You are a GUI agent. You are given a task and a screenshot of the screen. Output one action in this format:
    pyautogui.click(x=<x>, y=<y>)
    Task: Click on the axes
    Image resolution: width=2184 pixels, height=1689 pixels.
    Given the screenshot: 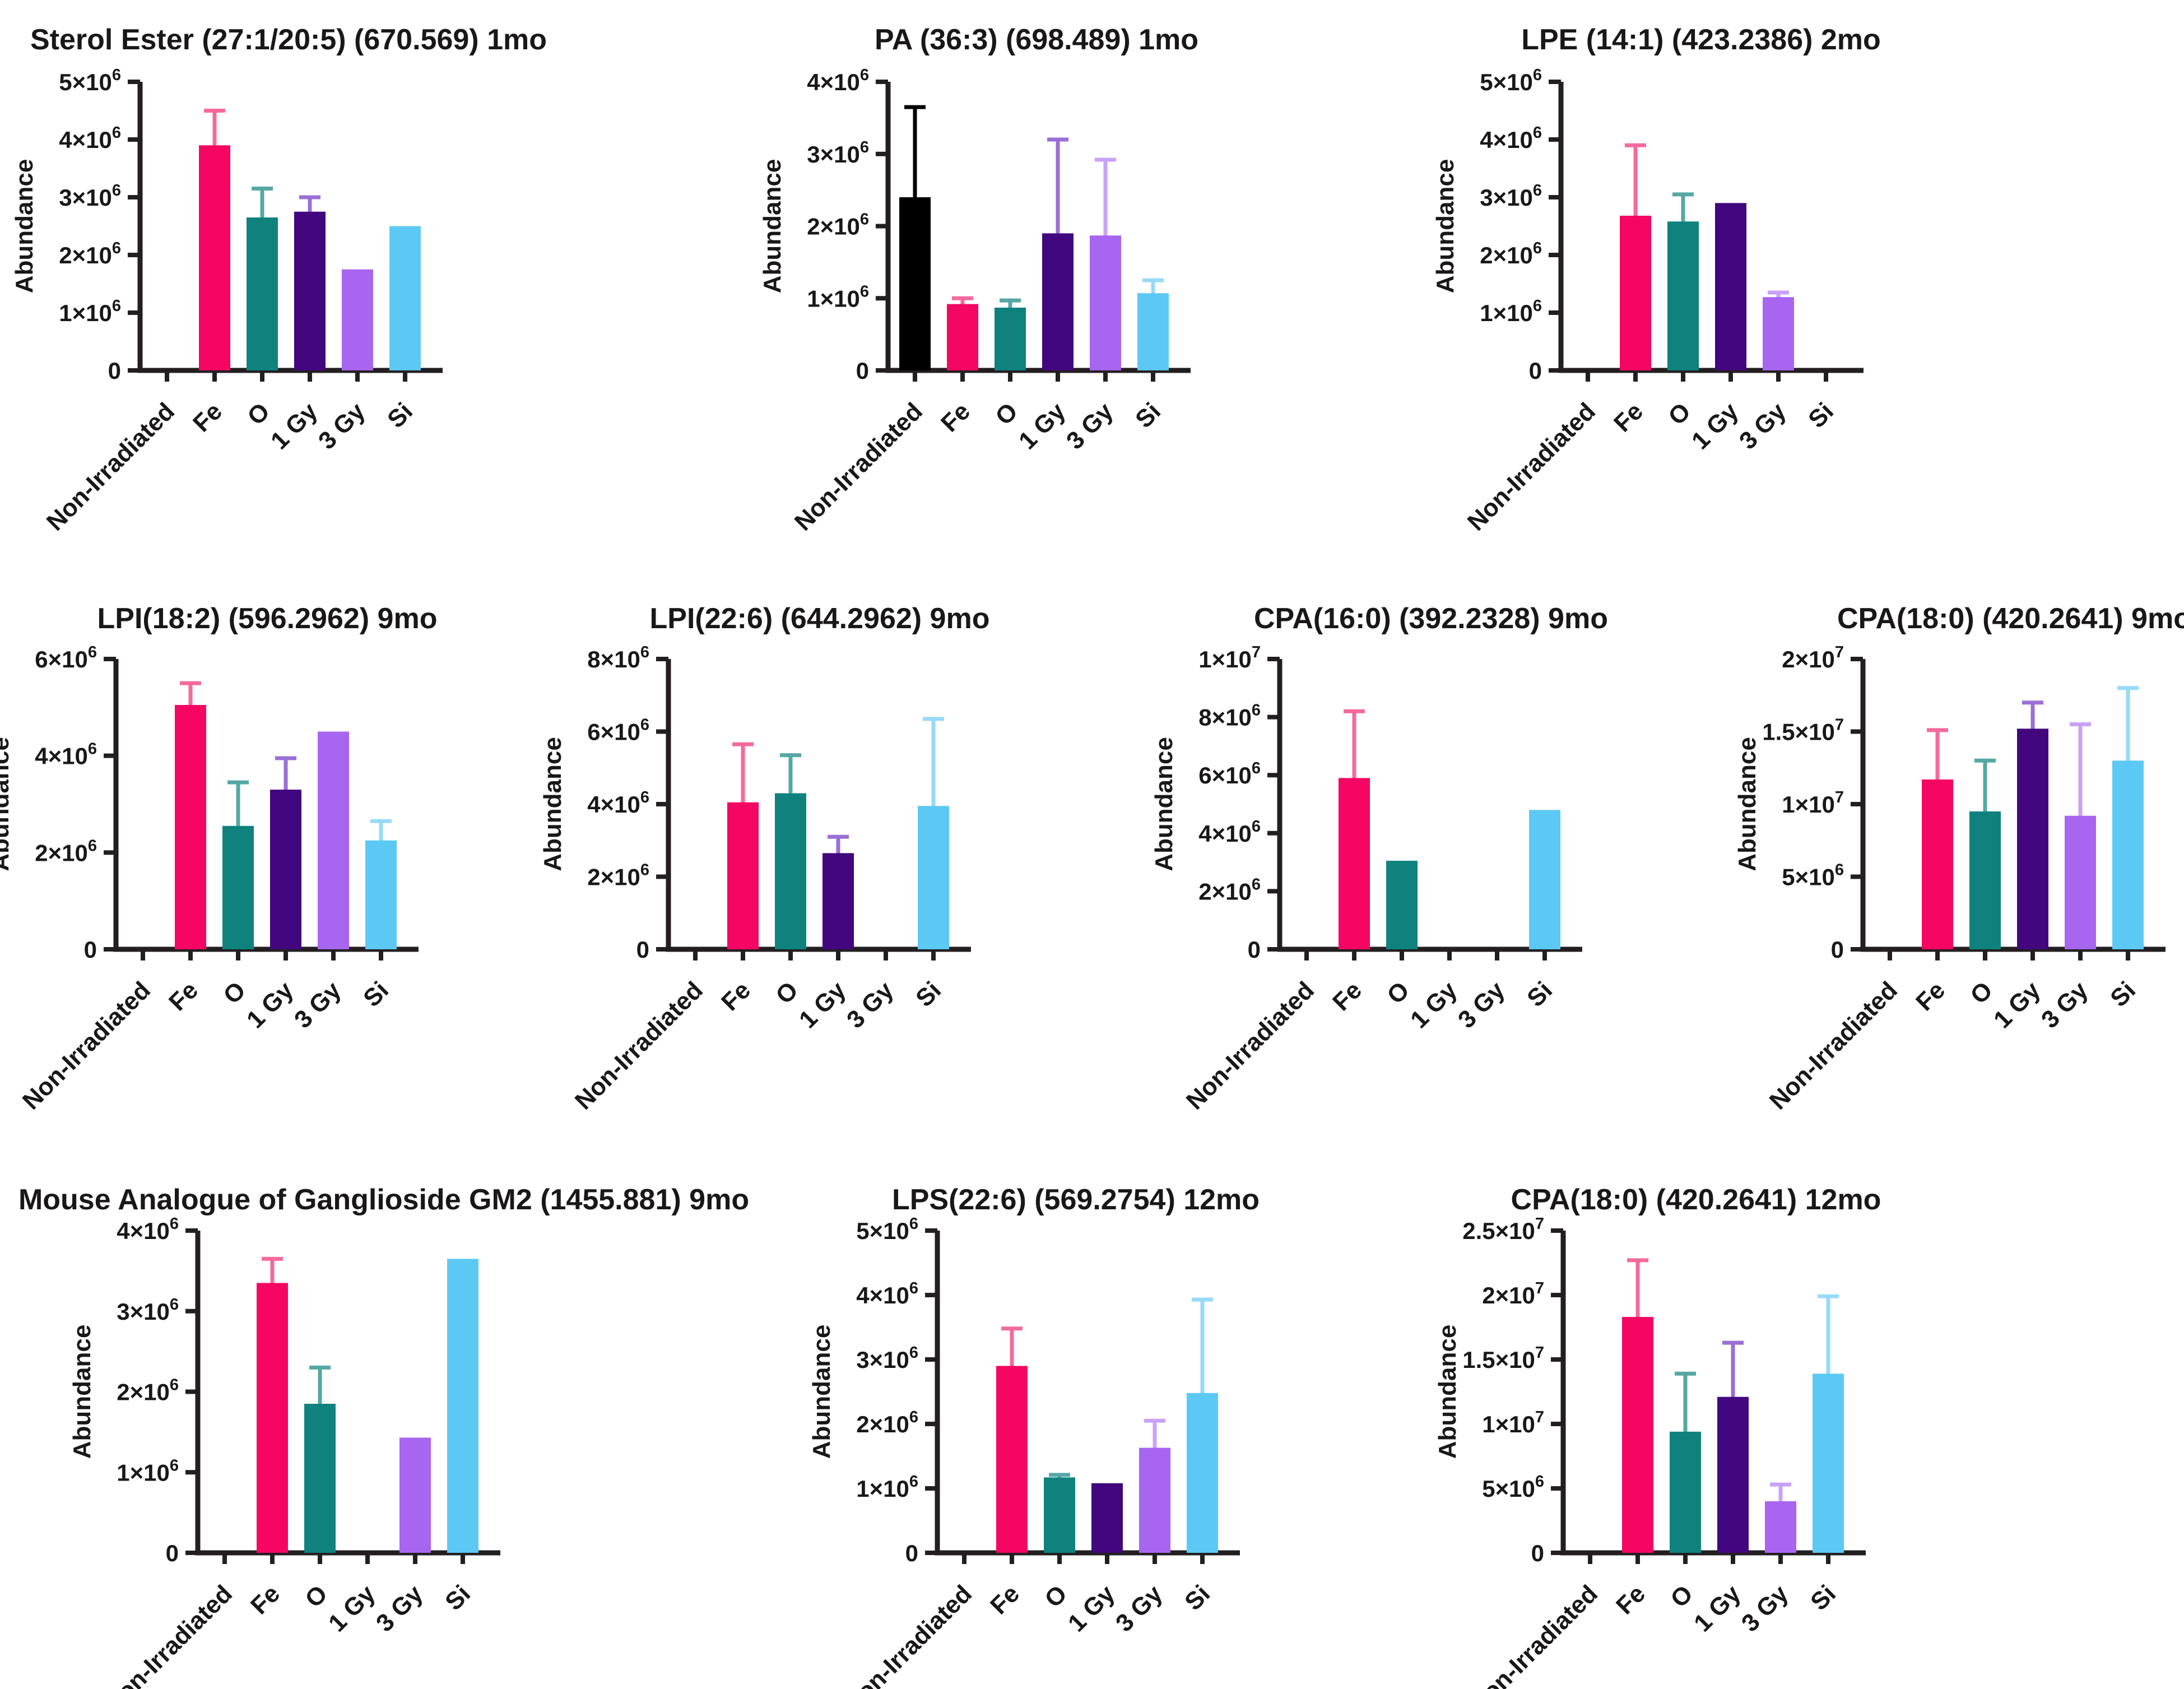 What is the action you would take?
    pyautogui.click(x=1711, y=227)
    